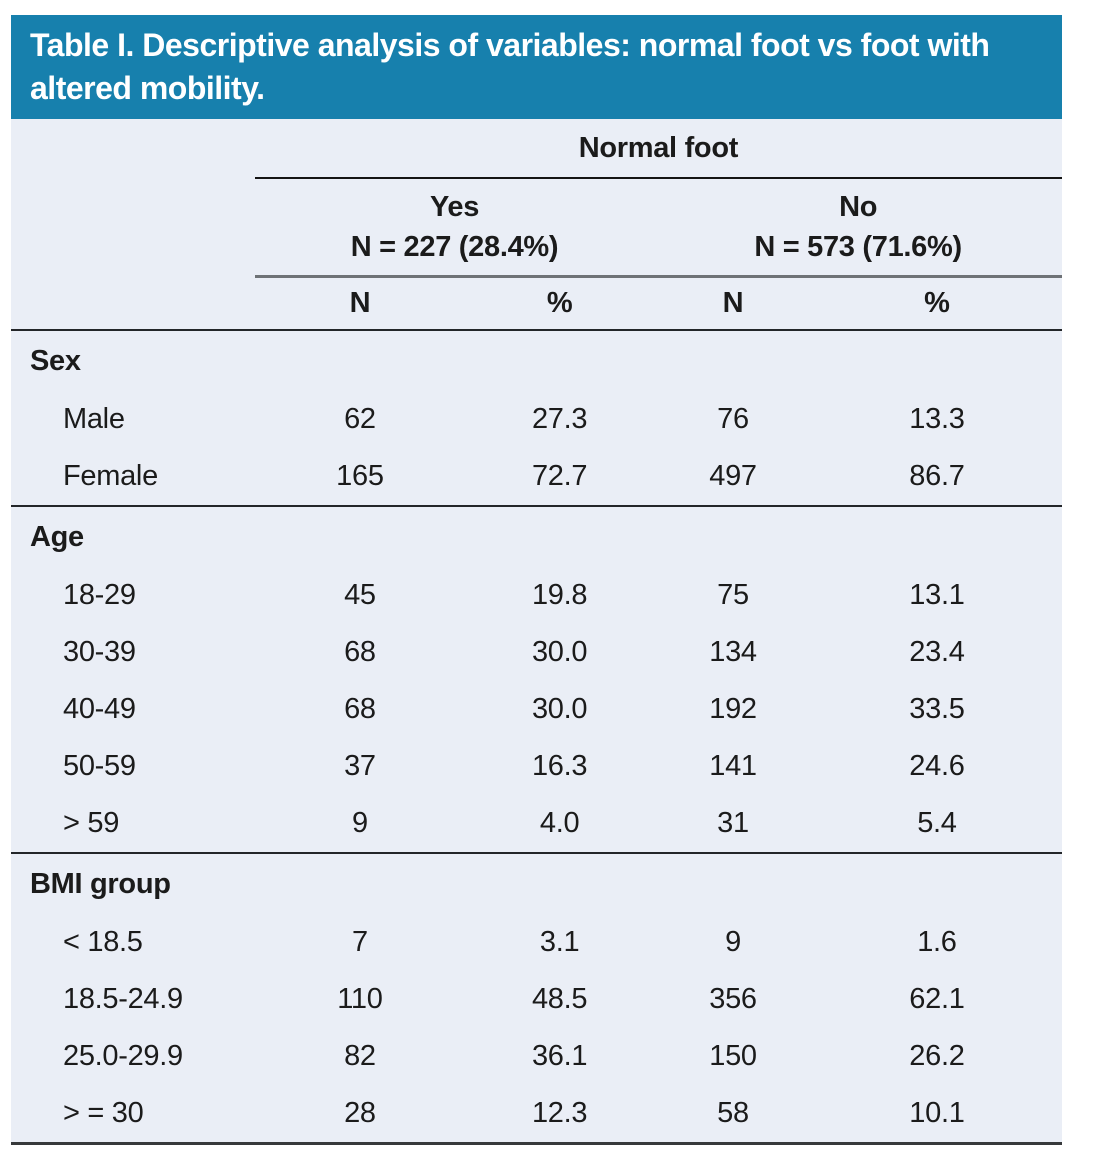 The width and height of the screenshot is (1096, 1163). I want to click on cell-value: 1.6, so click(937, 942).